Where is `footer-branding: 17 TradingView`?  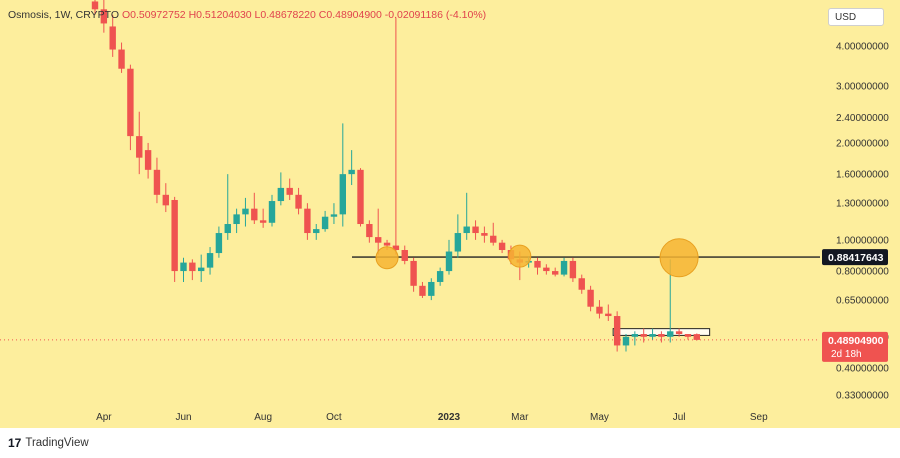 footer-branding: 17 TradingView is located at coordinates (48, 443).